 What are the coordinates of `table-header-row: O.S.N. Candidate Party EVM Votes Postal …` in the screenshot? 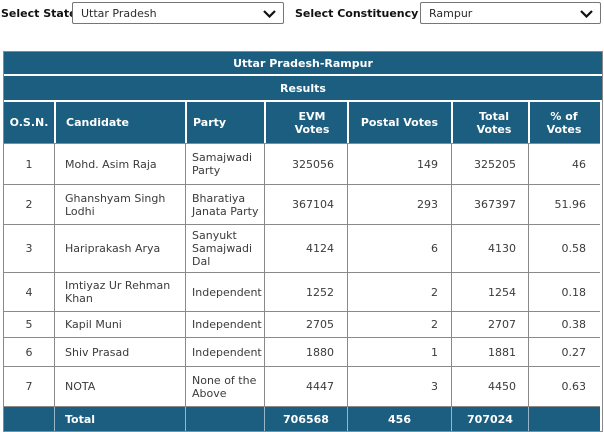 It's located at (302, 123).